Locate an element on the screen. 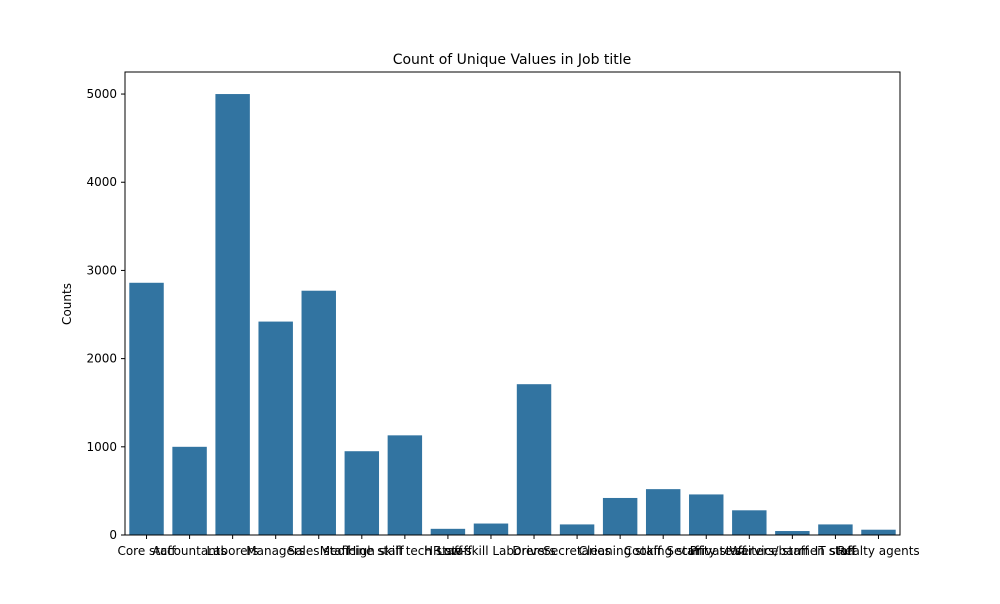  y-axis-label: Counts is located at coordinates (67, 304).